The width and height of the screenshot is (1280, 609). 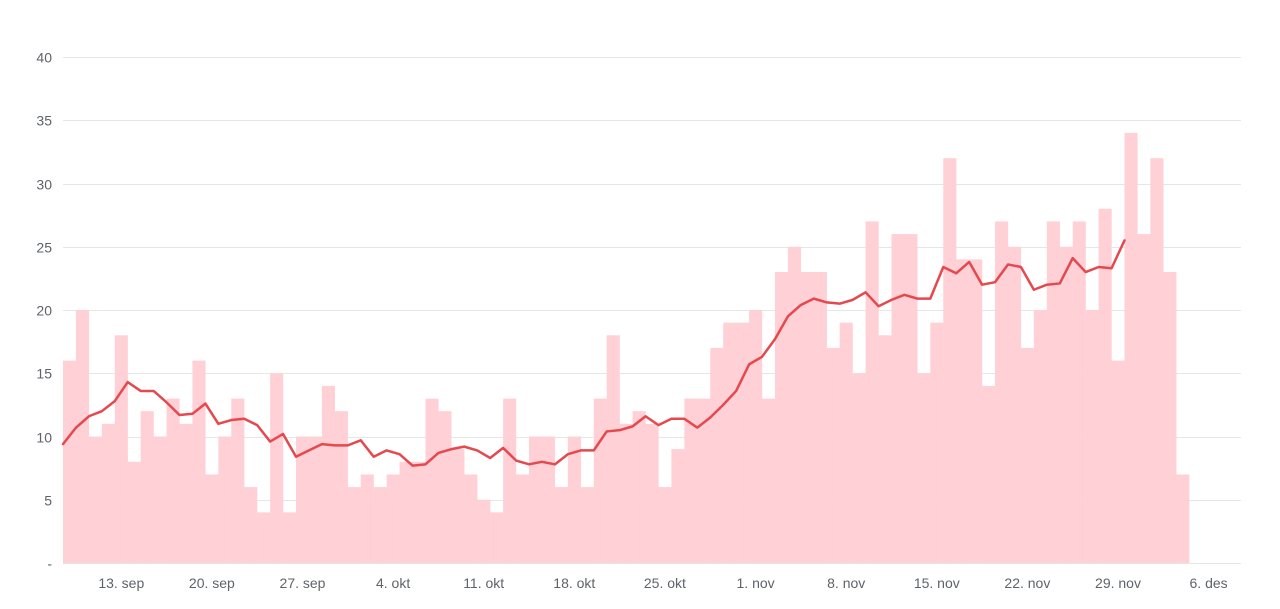 I want to click on y-tick-label: -, so click(x=49, y=564).